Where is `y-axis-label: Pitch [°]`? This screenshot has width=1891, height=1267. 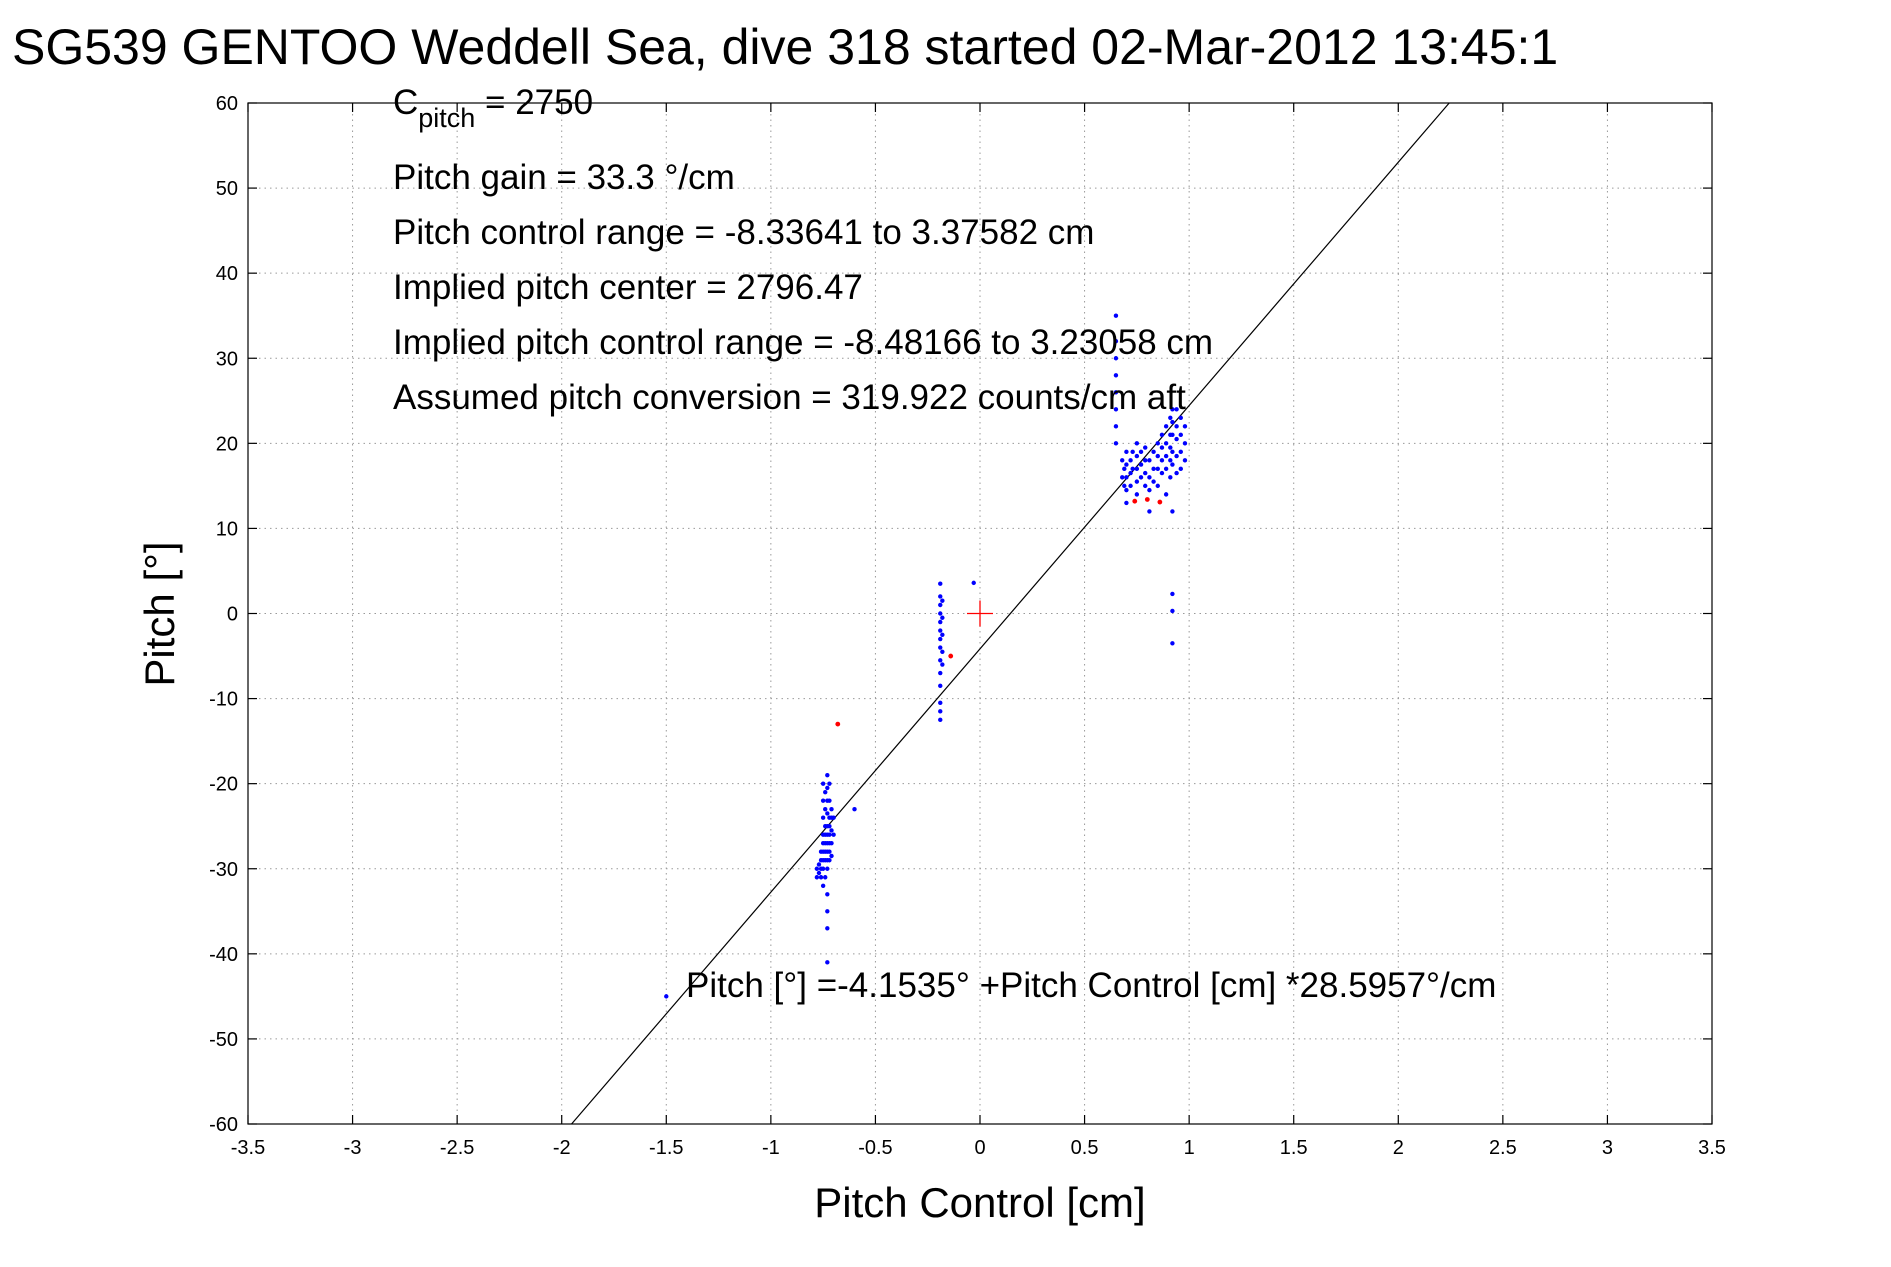 y-axis-label: Pitch [°] is located at coordinates (159, 613).